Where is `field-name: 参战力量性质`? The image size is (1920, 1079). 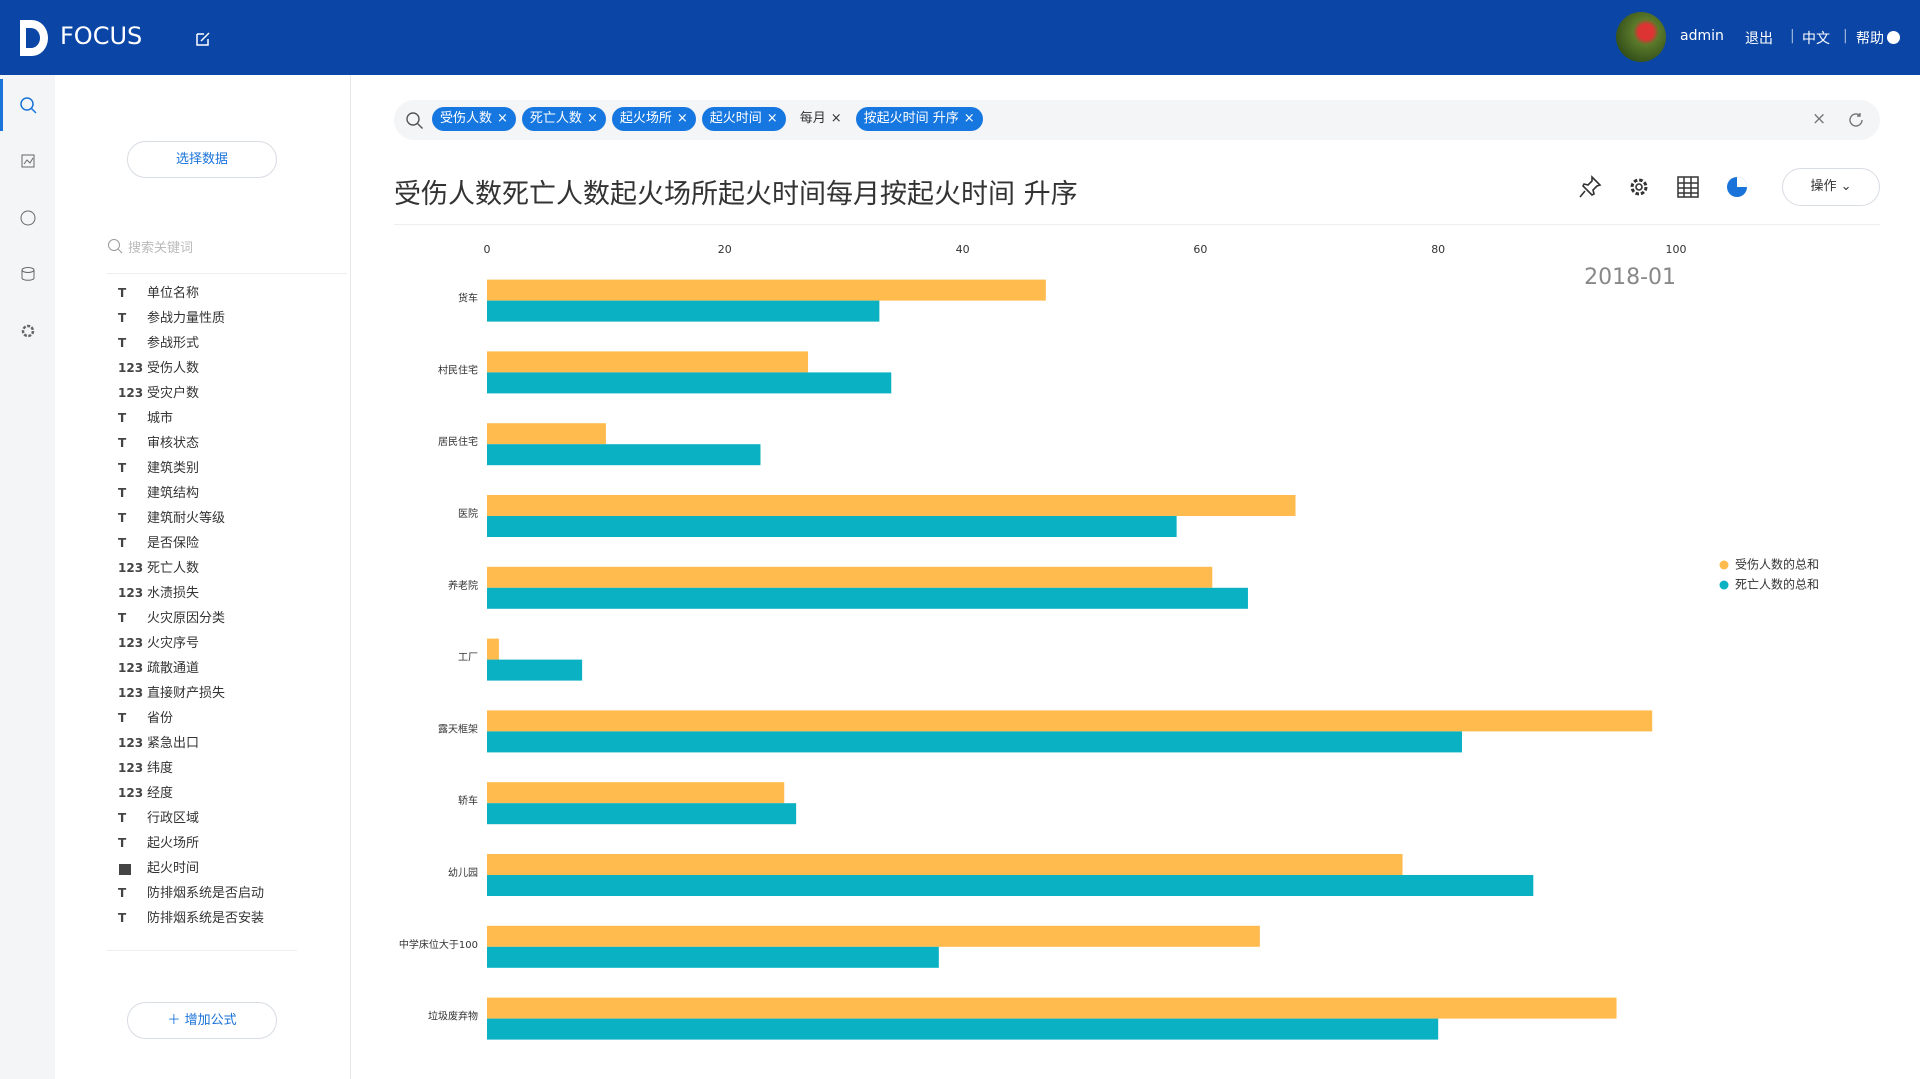 field-name: 参战力量性质 is located at coordinates (186, 318).